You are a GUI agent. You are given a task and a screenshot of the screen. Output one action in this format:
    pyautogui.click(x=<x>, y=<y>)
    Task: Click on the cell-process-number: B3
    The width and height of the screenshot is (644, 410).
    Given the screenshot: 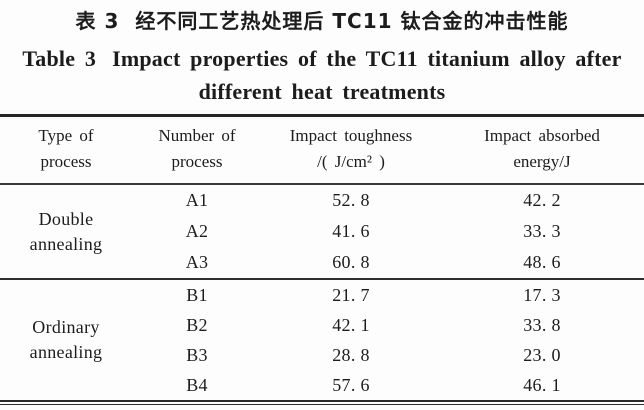 What is the action you would take?
    pyautogui.click(x=197, y=354)
    